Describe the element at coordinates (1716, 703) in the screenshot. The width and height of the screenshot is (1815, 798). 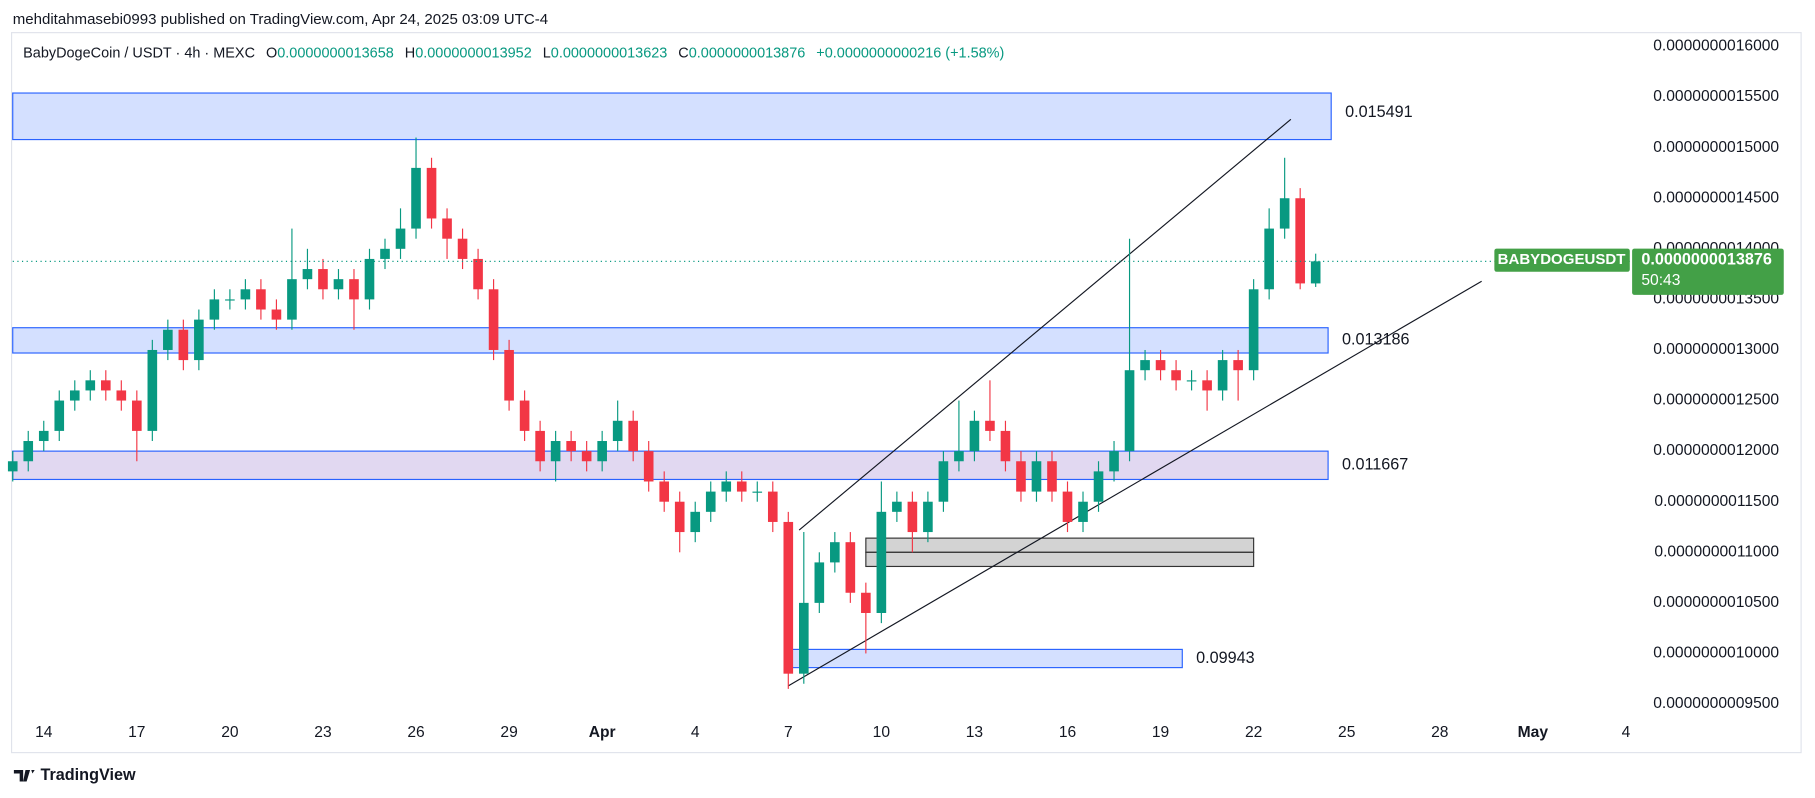
I see `y-tick-label: 0.0000000009500` at that location.